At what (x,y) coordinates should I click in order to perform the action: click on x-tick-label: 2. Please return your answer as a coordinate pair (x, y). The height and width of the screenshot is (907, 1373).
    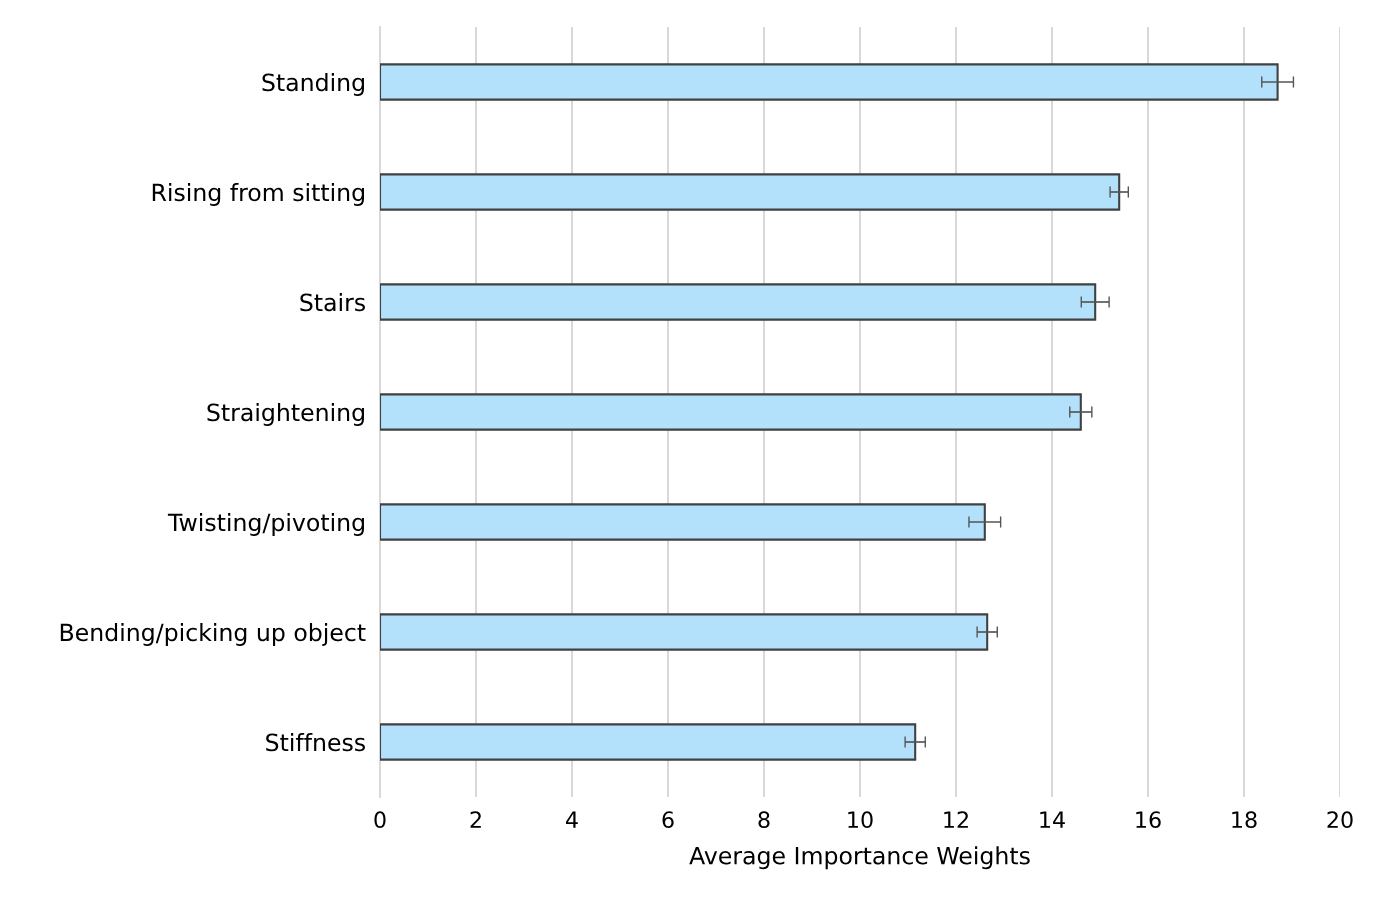
    Looking at the image, I should click on (475, 819).